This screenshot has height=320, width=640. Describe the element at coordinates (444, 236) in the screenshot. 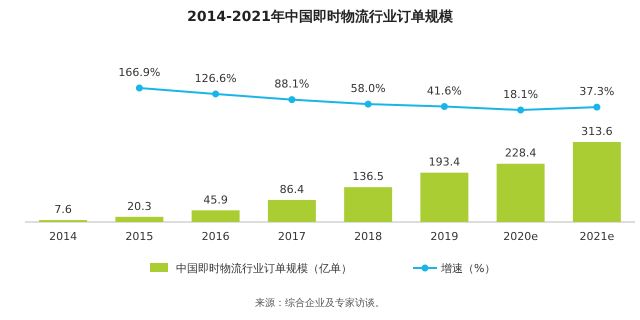

I see `xtick: 2019` at that location.